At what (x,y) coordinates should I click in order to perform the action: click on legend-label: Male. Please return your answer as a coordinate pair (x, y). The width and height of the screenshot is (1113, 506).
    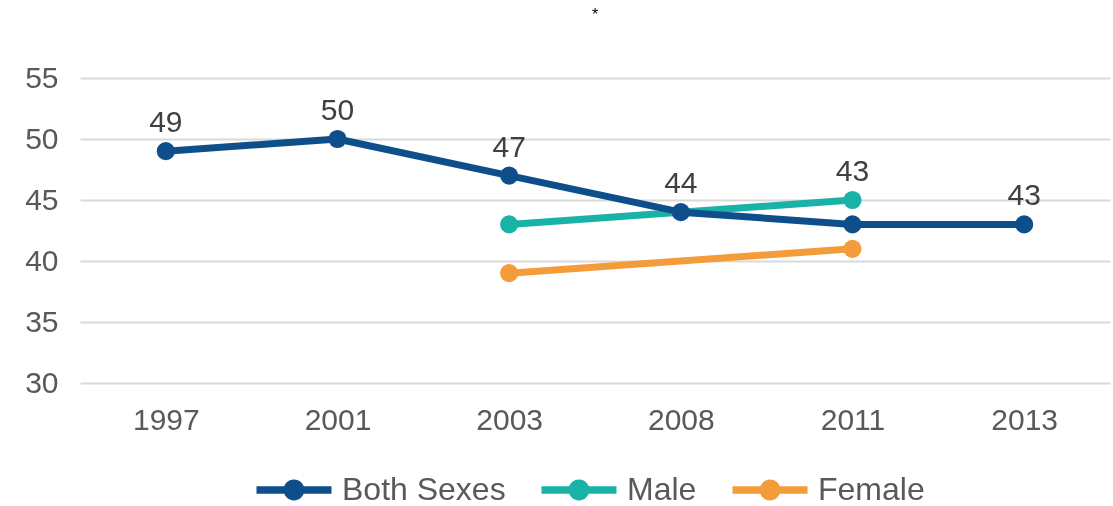
    Looking at the image, I should click on (662, 488).